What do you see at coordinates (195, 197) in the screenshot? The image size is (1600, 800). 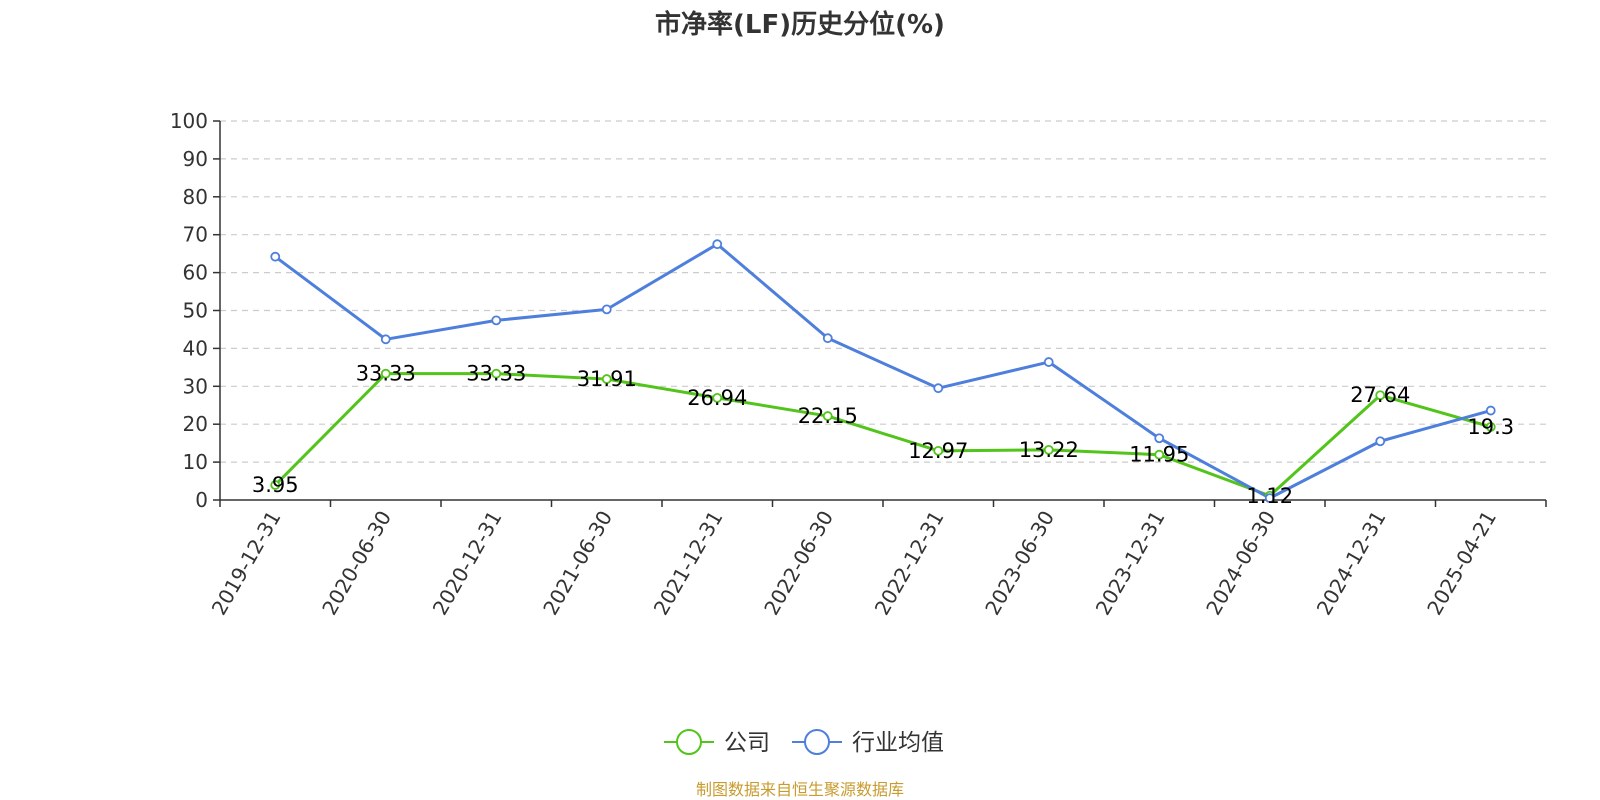 I see `y-tick-label: 80` at bounding box center [195, 197].